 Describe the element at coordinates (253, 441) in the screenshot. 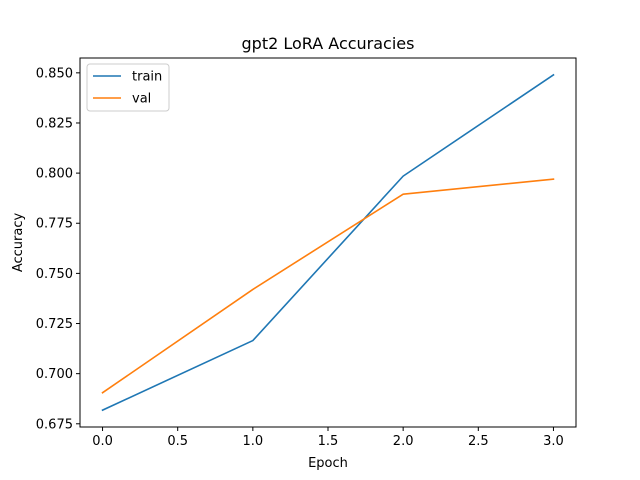

I see `x-tick-label: 1.0` at that location.